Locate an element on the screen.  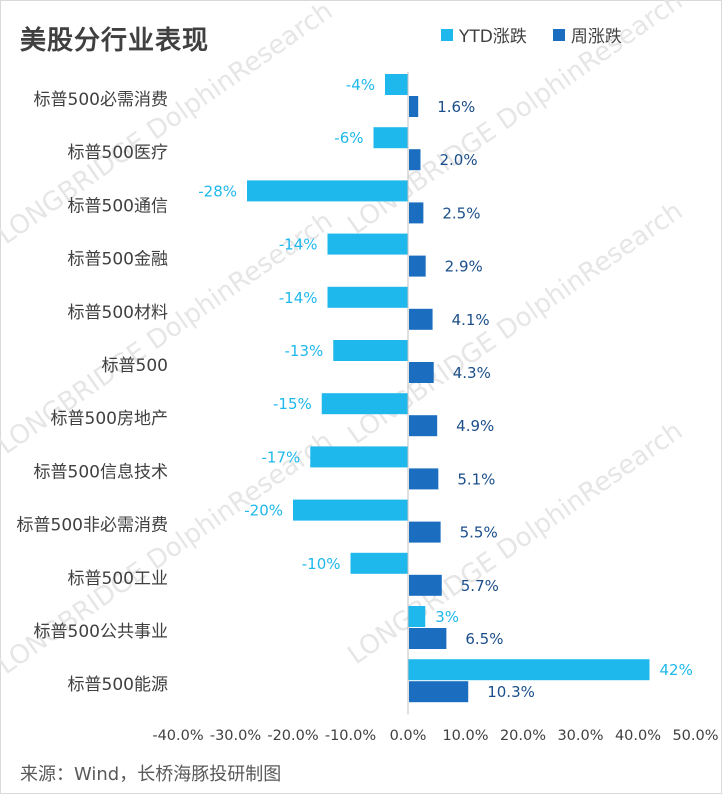
legend-label-weekly: 周涨跌 is located at coordinates (596, 37).